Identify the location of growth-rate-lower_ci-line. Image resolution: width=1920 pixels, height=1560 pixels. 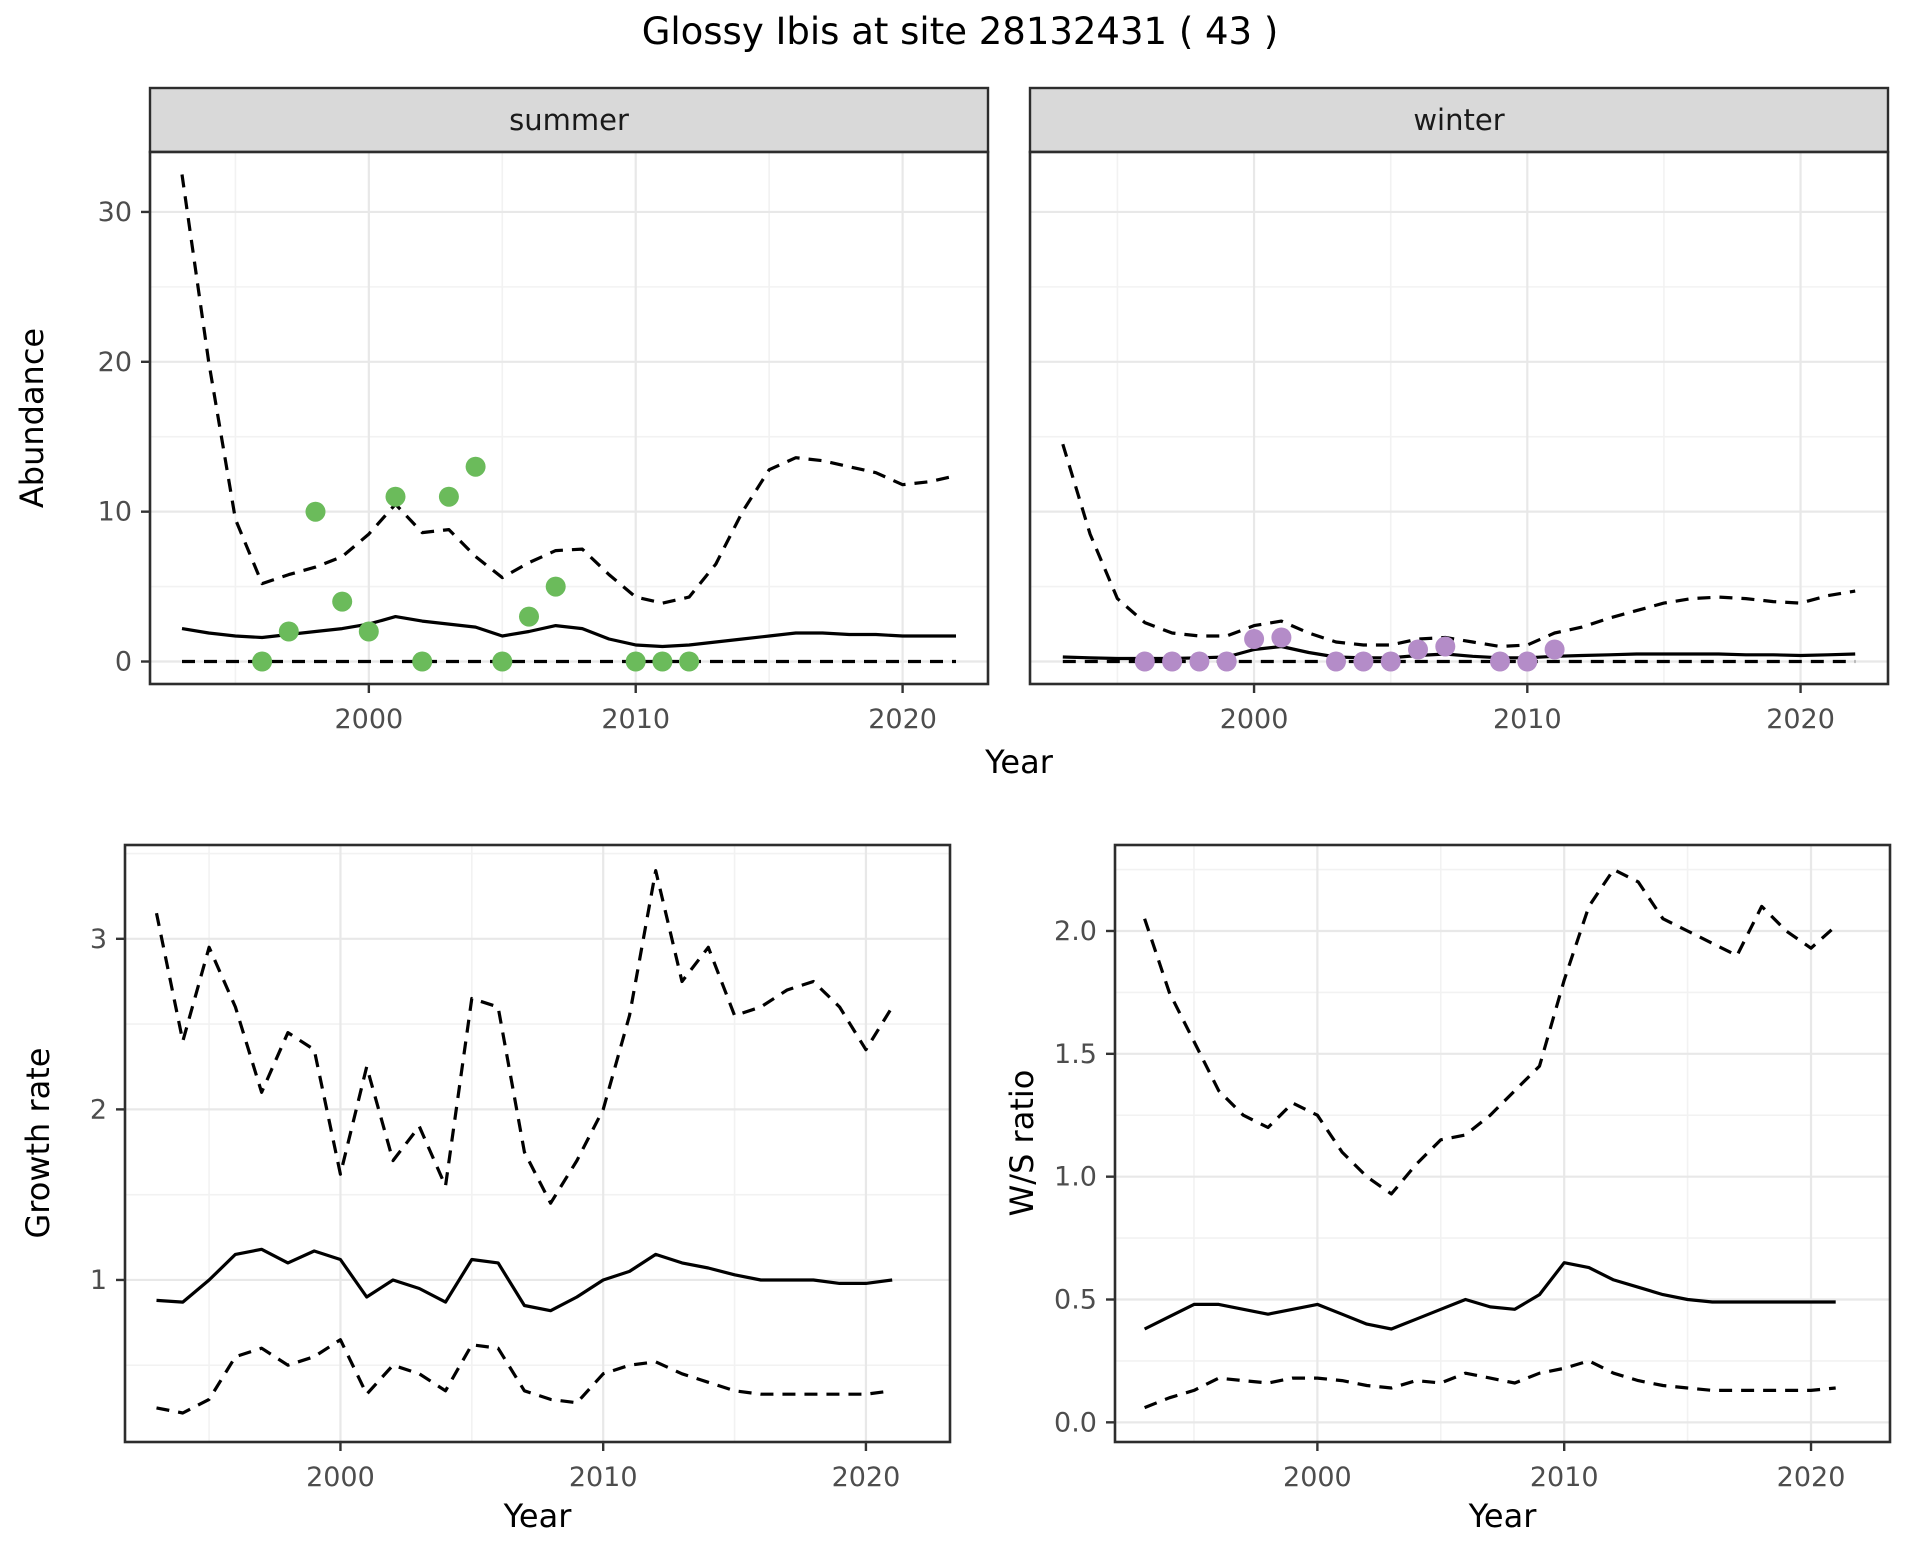
(524, 1376).